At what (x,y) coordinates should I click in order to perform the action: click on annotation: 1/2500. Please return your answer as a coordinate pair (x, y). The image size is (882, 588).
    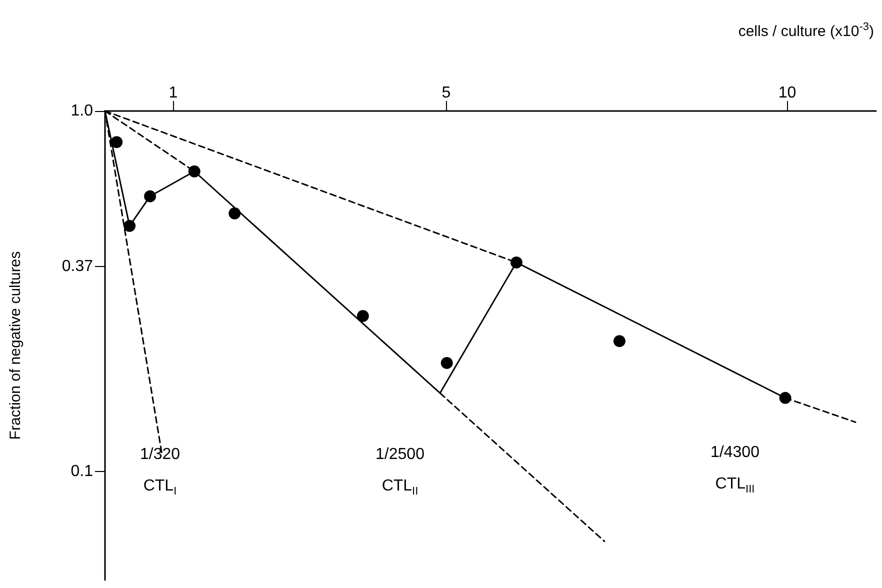
    Looking at the image, I should click on (400, 454).